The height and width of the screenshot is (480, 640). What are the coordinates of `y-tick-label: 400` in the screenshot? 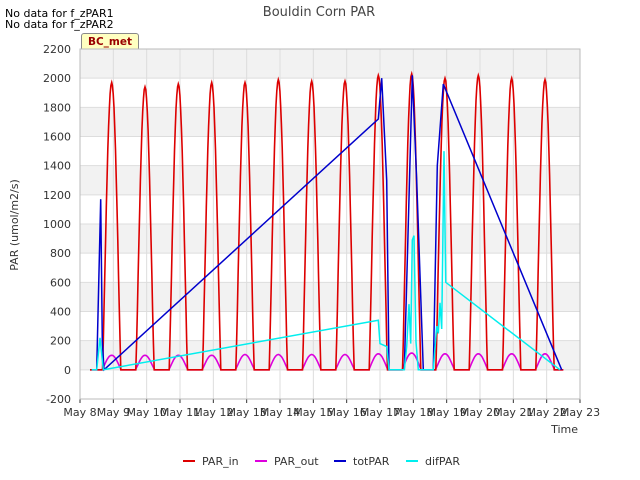 It's located at (60, 312).